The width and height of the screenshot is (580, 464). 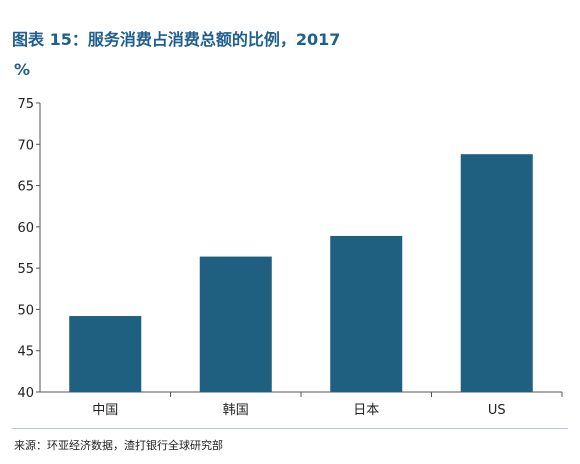 I want to click on x-category-label: 韩国, so click(x=236, y=410).